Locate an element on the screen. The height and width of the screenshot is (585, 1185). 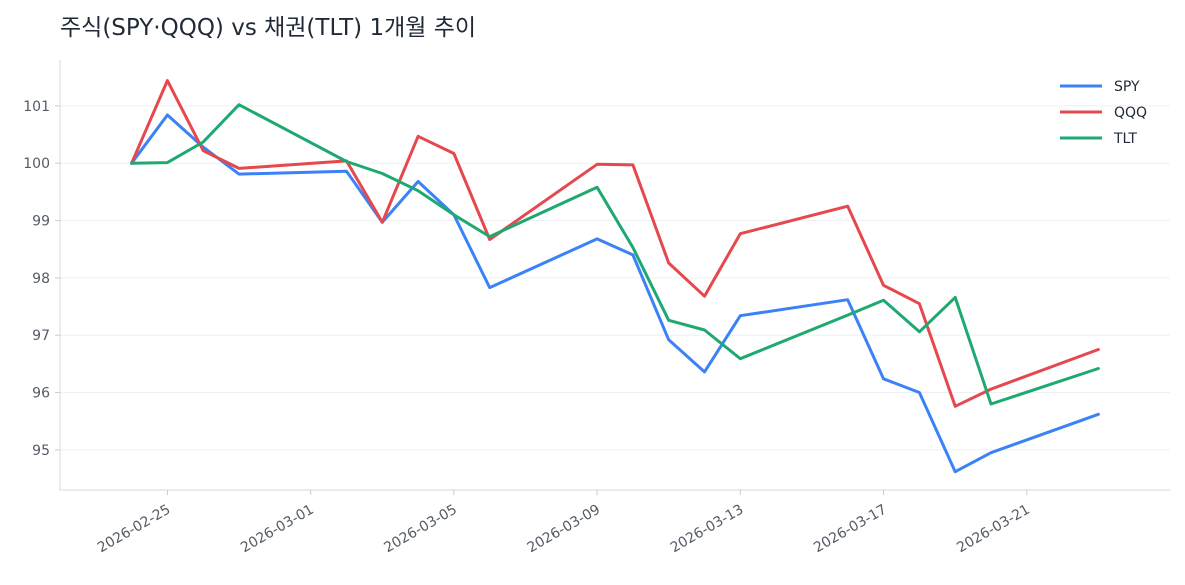
y-tick-label: 97 is located at coordinates (41, 336).